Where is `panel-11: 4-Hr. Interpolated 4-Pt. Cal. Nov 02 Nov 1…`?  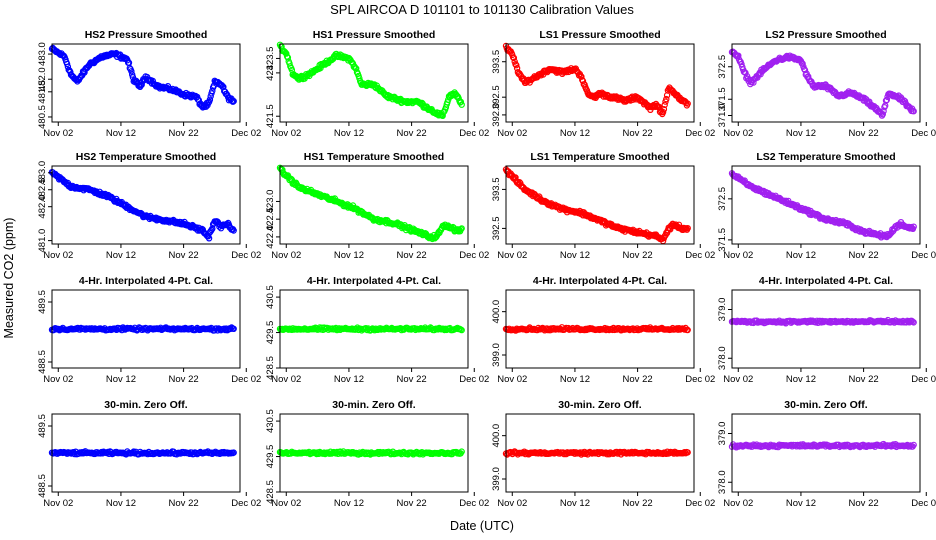
panel-11: 4-Hr. Interpolated 4-Pt. Cal. Nov 02 Nov 1… is located at coordinates (603, 330).